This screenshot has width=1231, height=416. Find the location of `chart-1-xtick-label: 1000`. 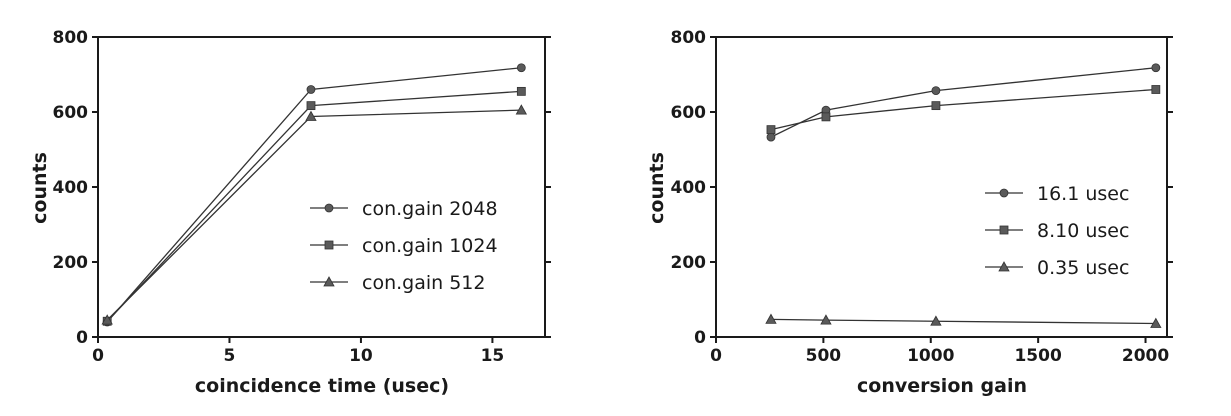

chart-1-xtick-label: 1000 is located at coordinates (930, 356).